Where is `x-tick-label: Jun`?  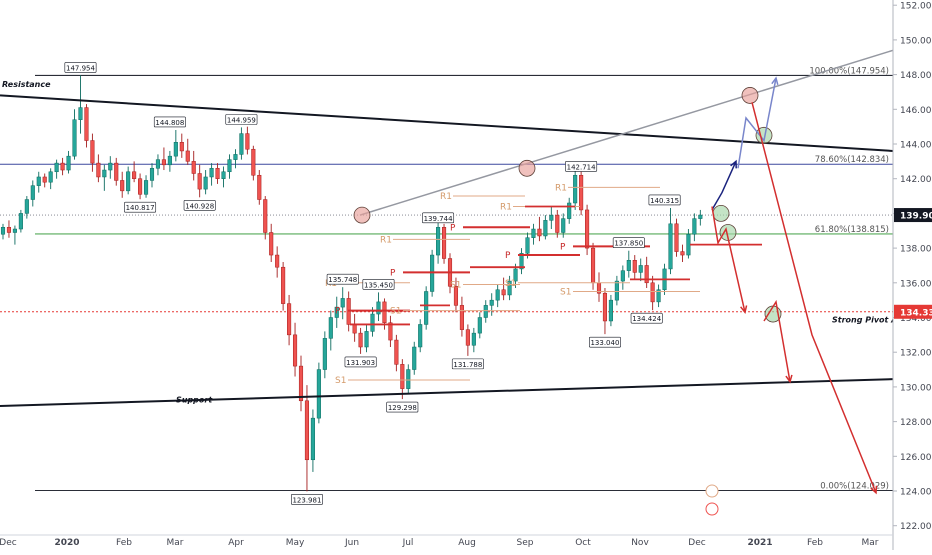
x-tick-label: Jun is located at coordinates (351, 543).